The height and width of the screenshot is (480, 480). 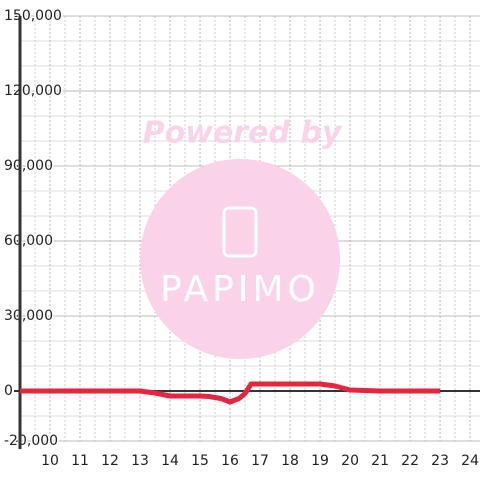 What do you see at coordinates (230, 393) in the screenshot?
I see `data-line` at bounding box center [230, 393].